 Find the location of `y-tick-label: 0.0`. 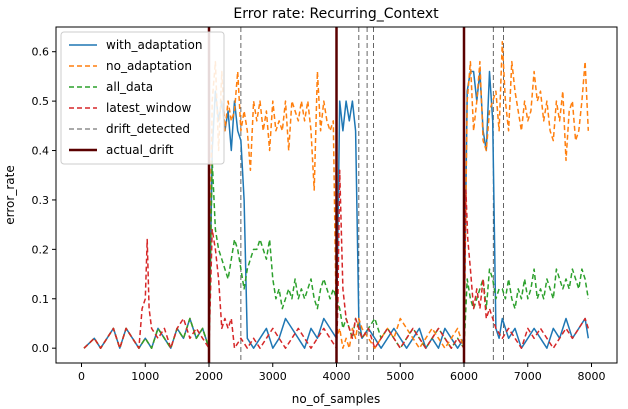

y-tick-label: 0.0 is located at coordinates (41, 348).